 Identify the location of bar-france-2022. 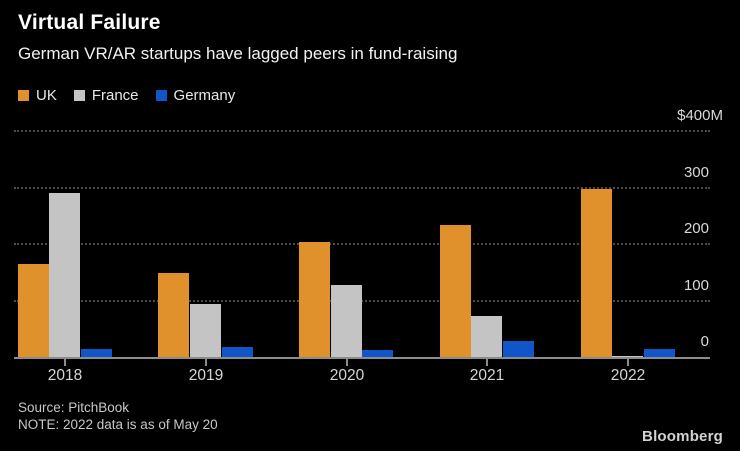
(627, 356).